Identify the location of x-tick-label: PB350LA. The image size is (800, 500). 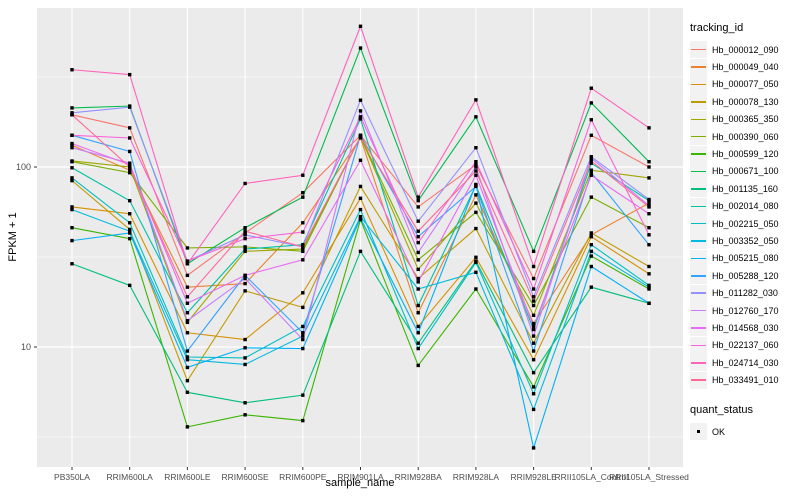
(72, 477).